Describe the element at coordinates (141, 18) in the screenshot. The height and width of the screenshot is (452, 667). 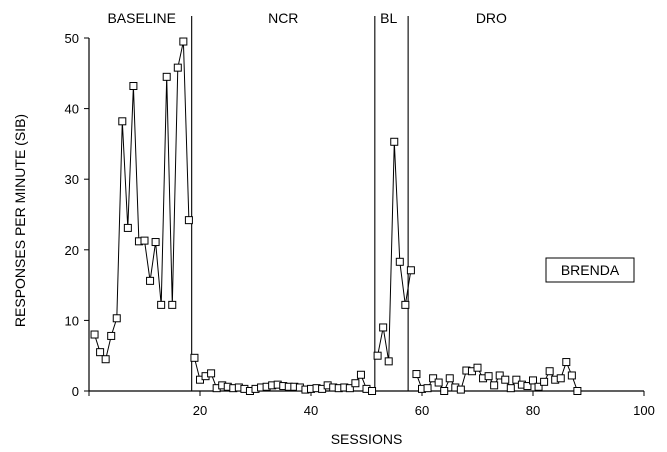
I see `phase-label: BASELINE` at that location.